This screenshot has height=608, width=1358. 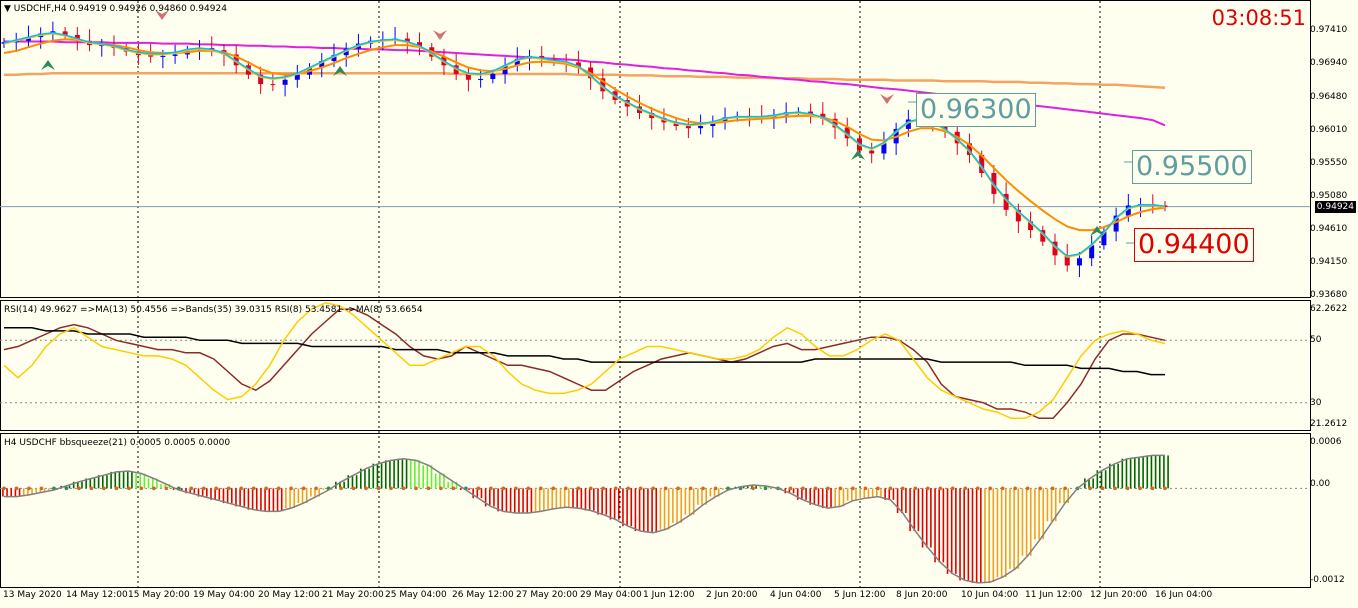 What do you see at coordinates (1329, 295) in the screenshot?
I see `price-tick: 0.93680` at bounding box center [1329, 295].